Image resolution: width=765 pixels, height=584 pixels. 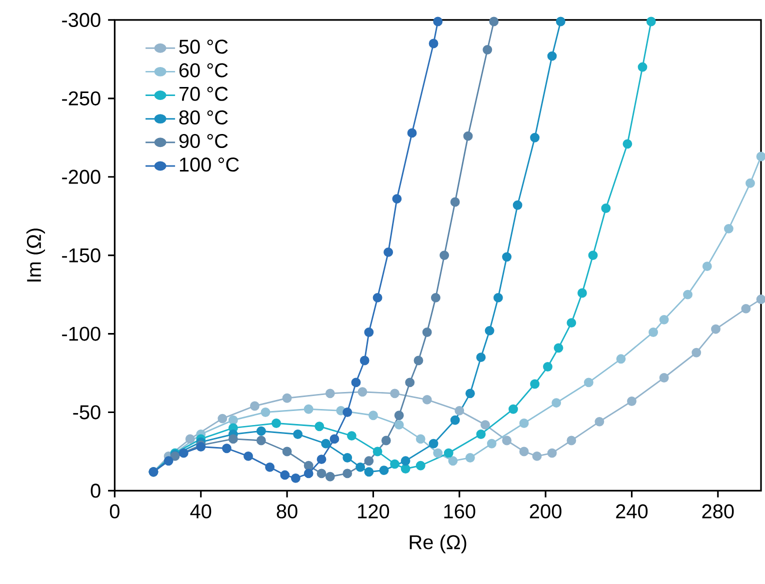 What do you see at coordinates (374, 511) in the screenshot?
I see `x-tick-label: 120` at bounding box center [374, 511].